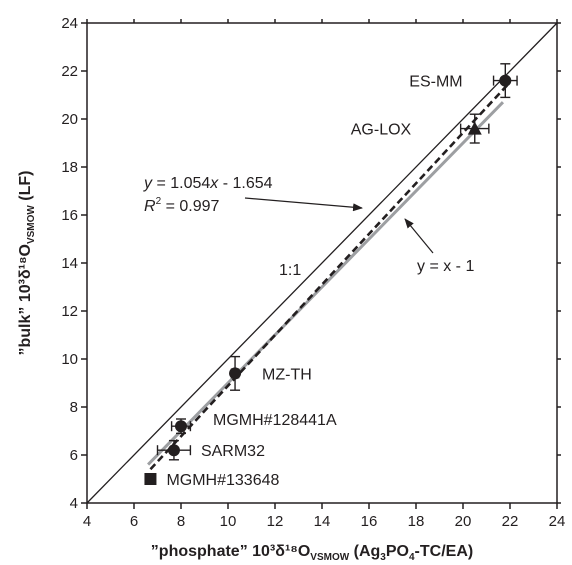 This screenshot has height=565, width=572. Describe the element at coordinates (329, 557) in the screenshot. I see `xlabel-vsmow: VSMOW` at that location.